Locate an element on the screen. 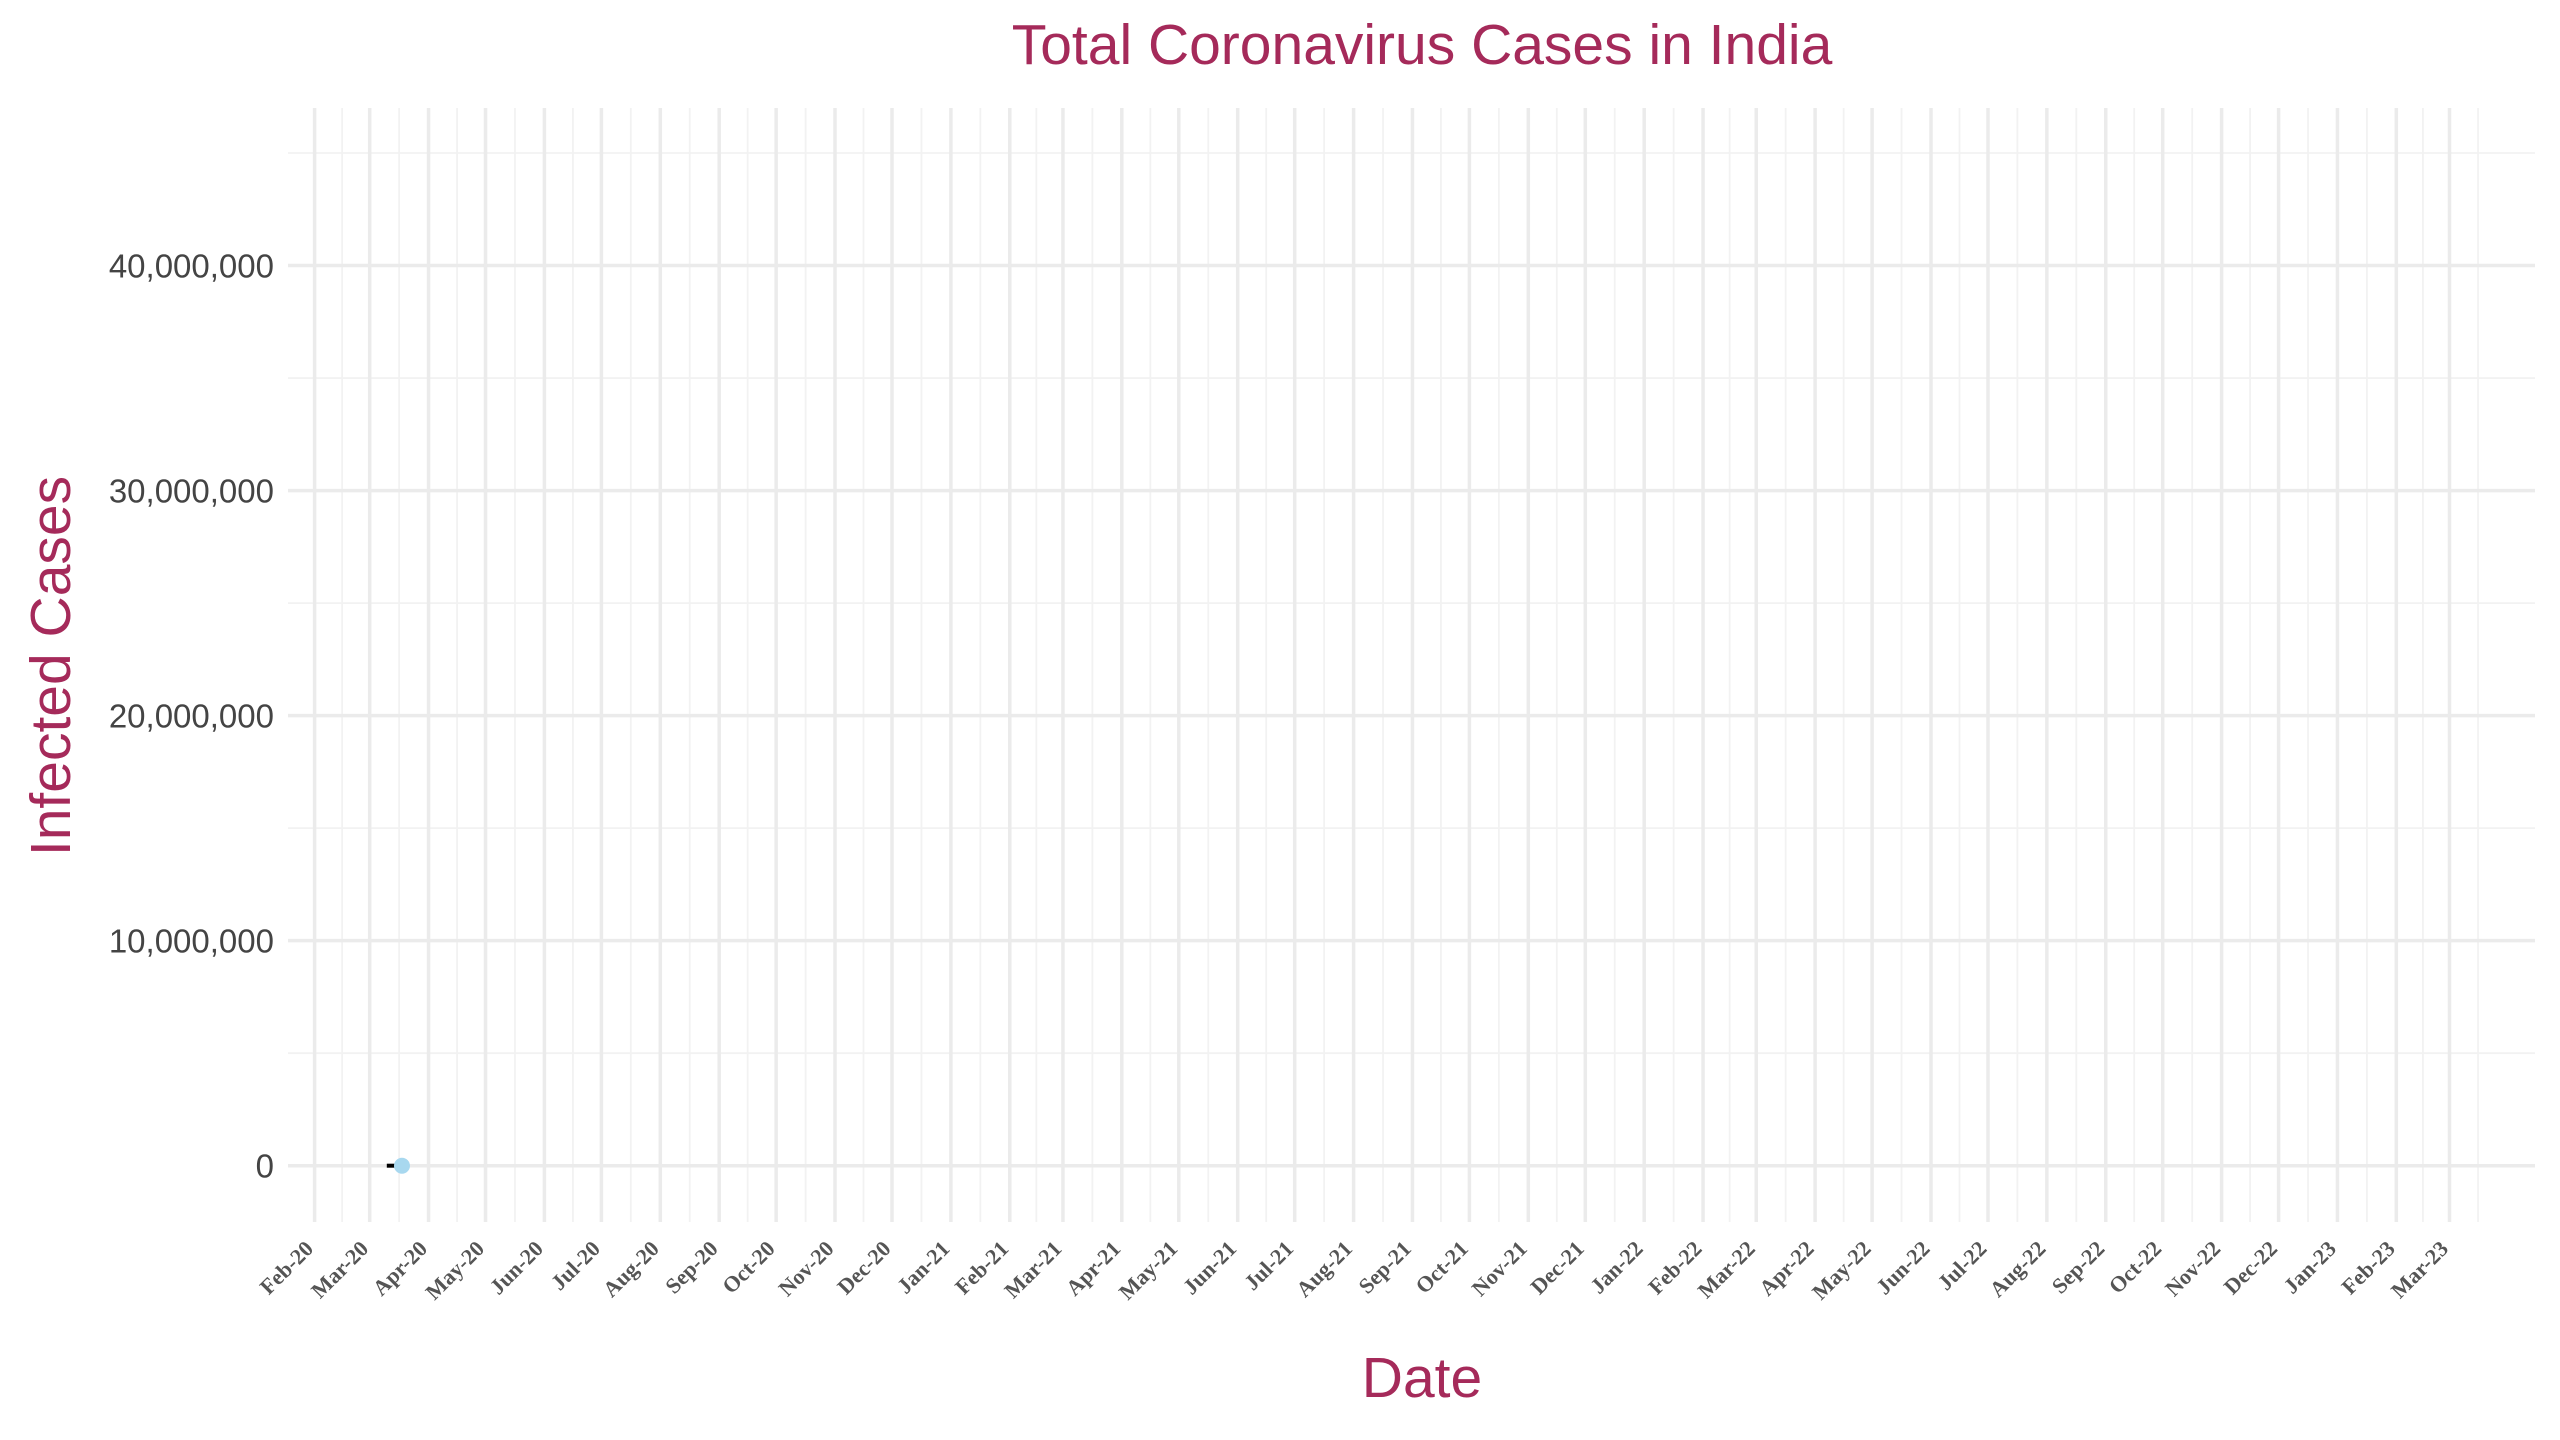 The height and width of the screenshot is (1440, 2560). x-tick-label: Aug-22 is located at coordinates (2017, 1269).